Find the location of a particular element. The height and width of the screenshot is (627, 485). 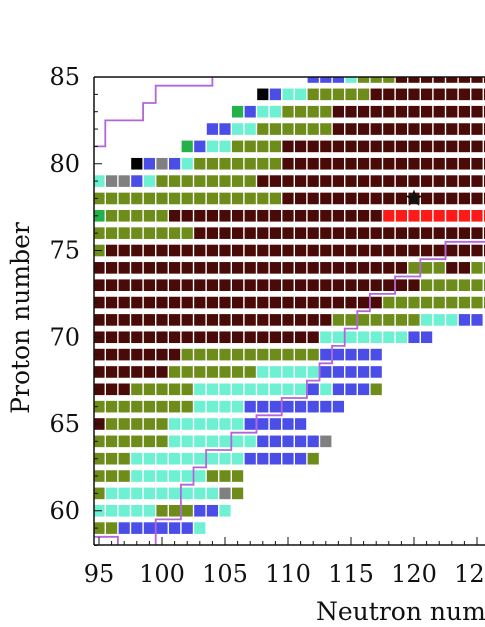

y-tick-label: 85 is located at coordinates (64, 77).